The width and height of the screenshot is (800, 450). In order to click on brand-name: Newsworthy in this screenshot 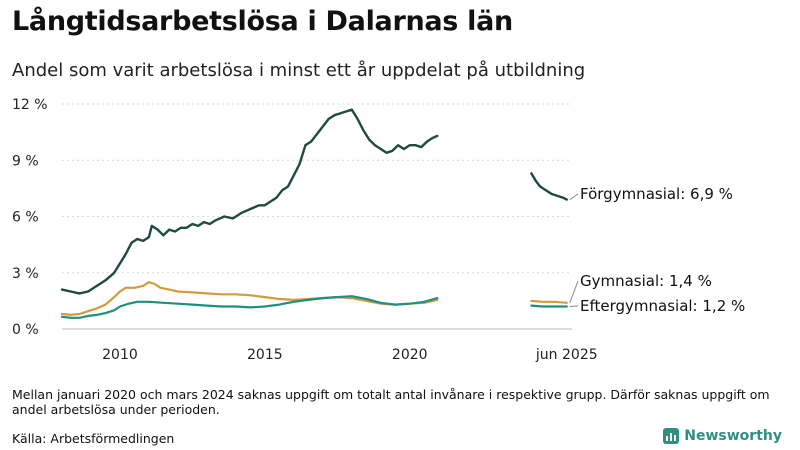, I will do `click(733, 436)`.